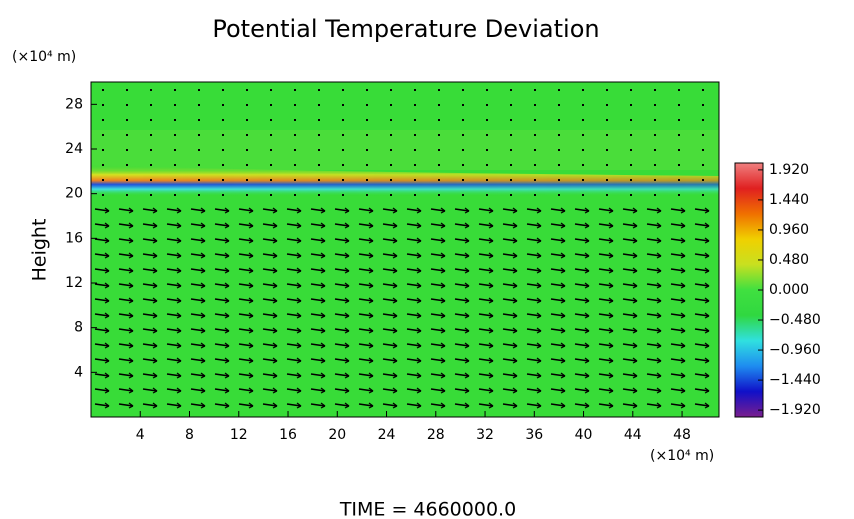 The height and width of the screenshot is (519, 854). I want to click on colorbar-tick-label: 1.440, so click(789, 200).